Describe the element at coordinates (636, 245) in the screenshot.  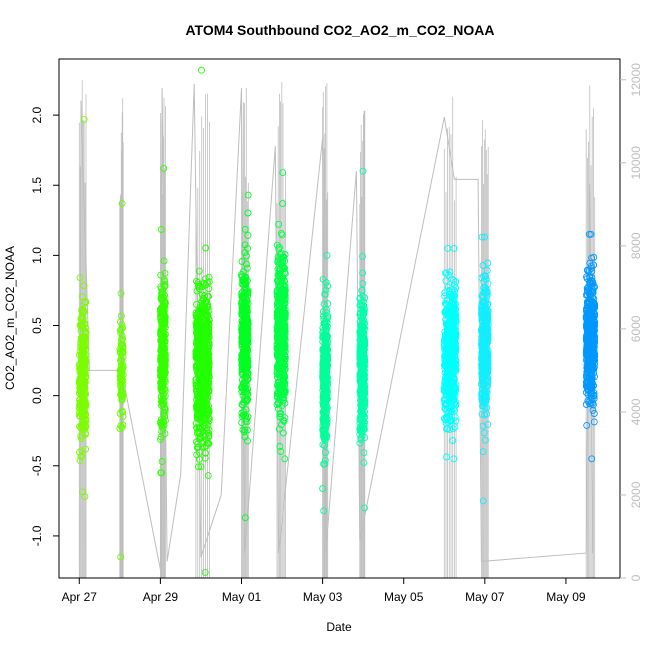
I see `y2-tick-label: 8000` at that location.